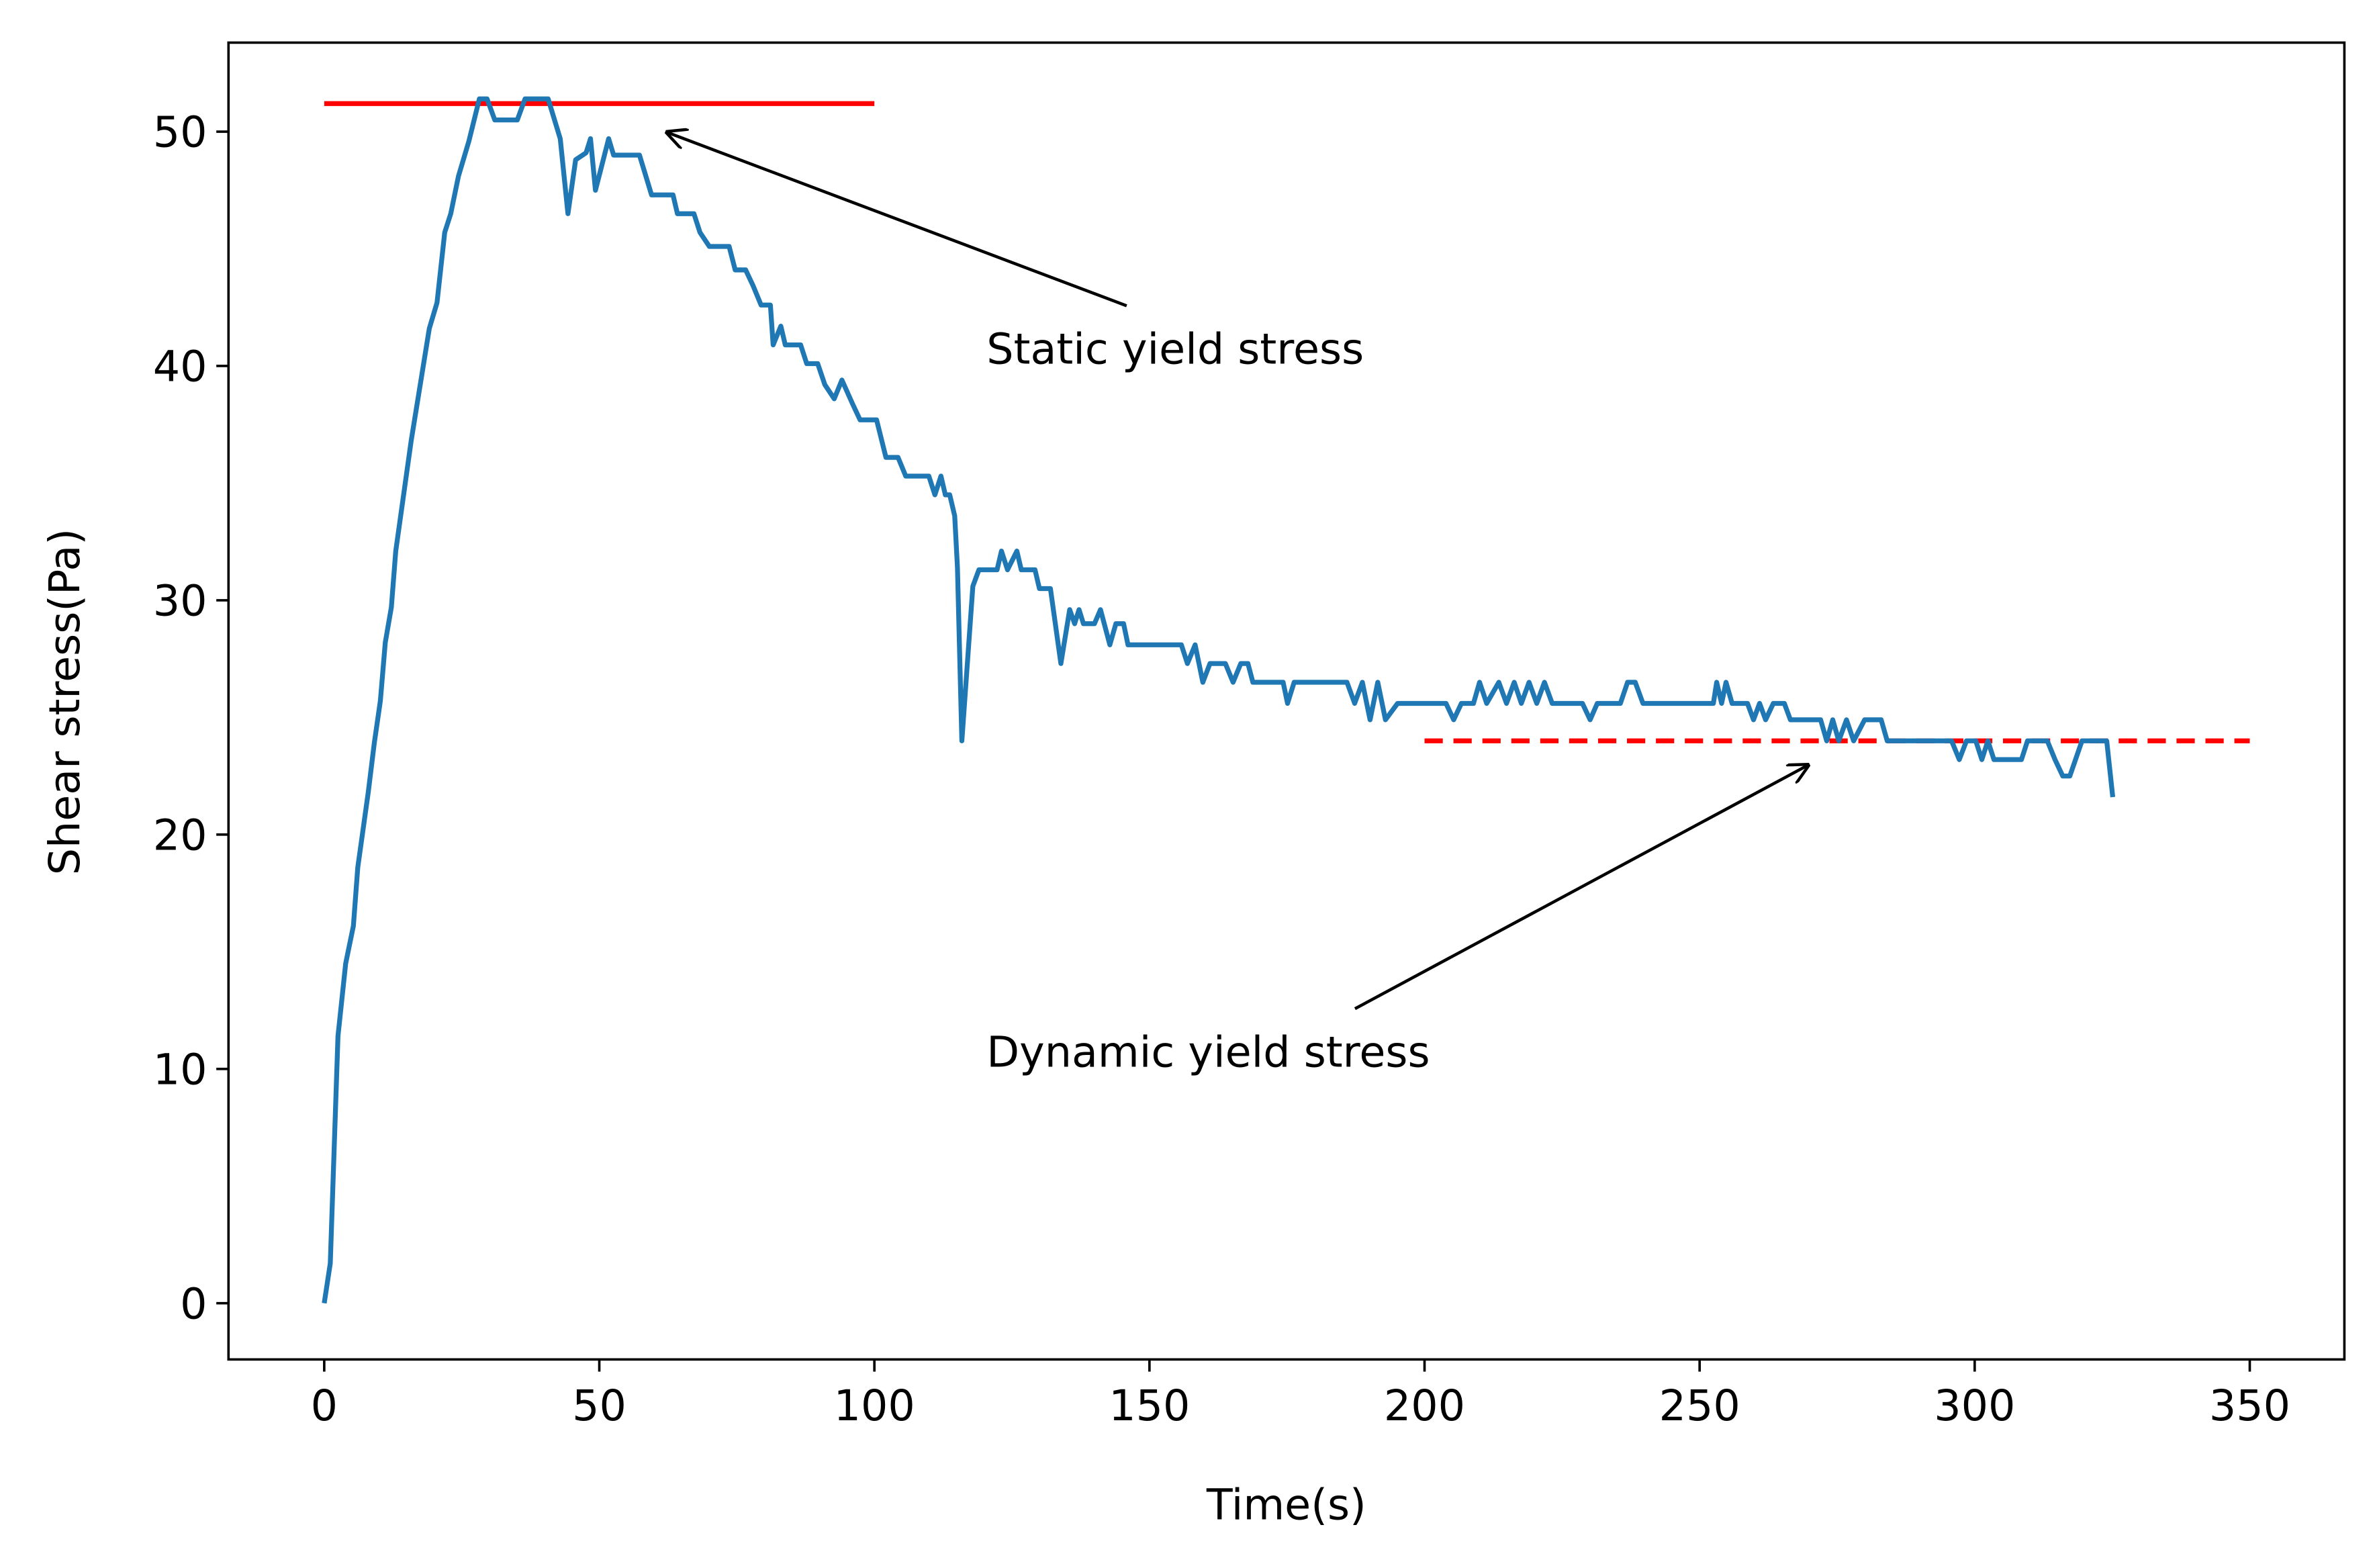 The height and width of the screenshot is (1568, 2375). Describe the element at coordinates (1175, 349) in the screenshot. I see `annotation: Static yield stress` at that location.